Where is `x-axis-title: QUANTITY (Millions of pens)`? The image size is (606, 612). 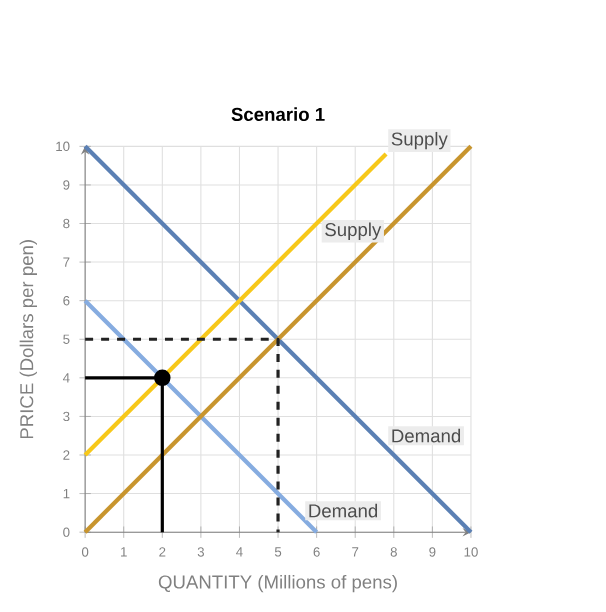 x-axis-title: QUANTITY (Millions of pens) is located at coordinates (277, 583).